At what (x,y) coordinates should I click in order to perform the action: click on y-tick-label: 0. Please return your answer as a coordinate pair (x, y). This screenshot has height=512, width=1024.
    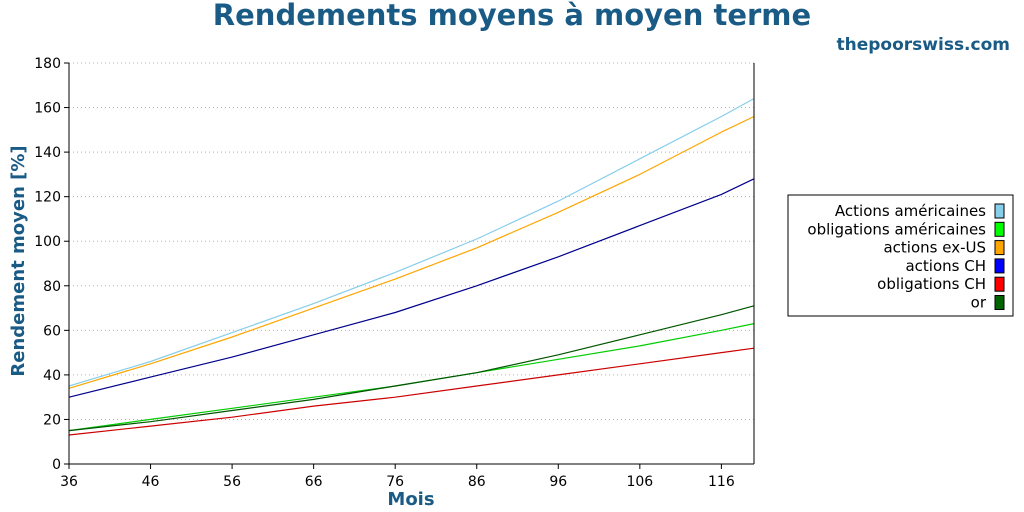
    Looking at the image, I should click on (56, 465).